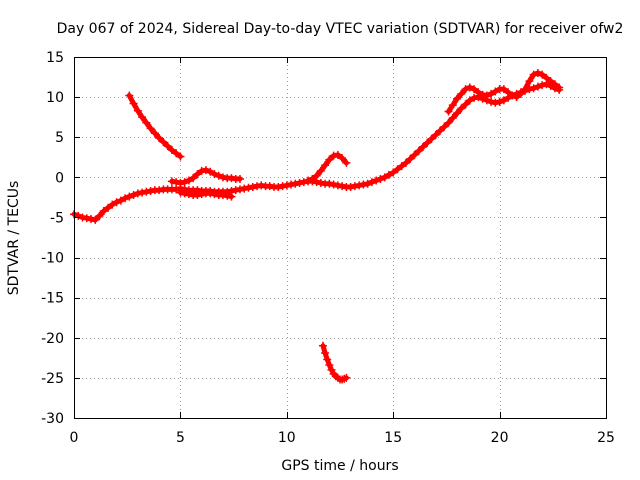  Describe the element at coordinates (339, 466) in the screenshot. I see `x-axis-label: GPS time / hours` at that location.